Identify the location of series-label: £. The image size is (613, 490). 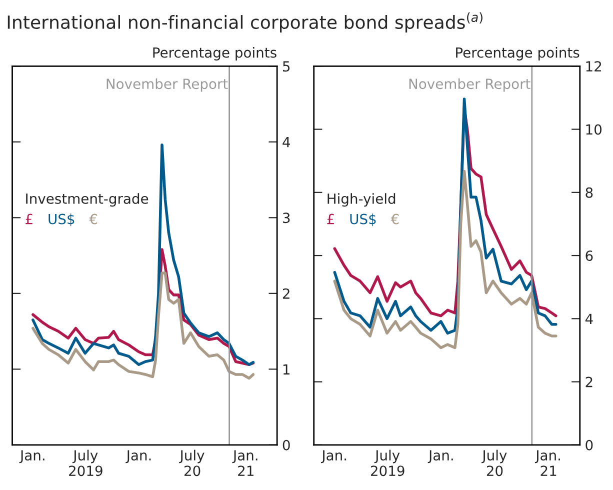
(330, 219).